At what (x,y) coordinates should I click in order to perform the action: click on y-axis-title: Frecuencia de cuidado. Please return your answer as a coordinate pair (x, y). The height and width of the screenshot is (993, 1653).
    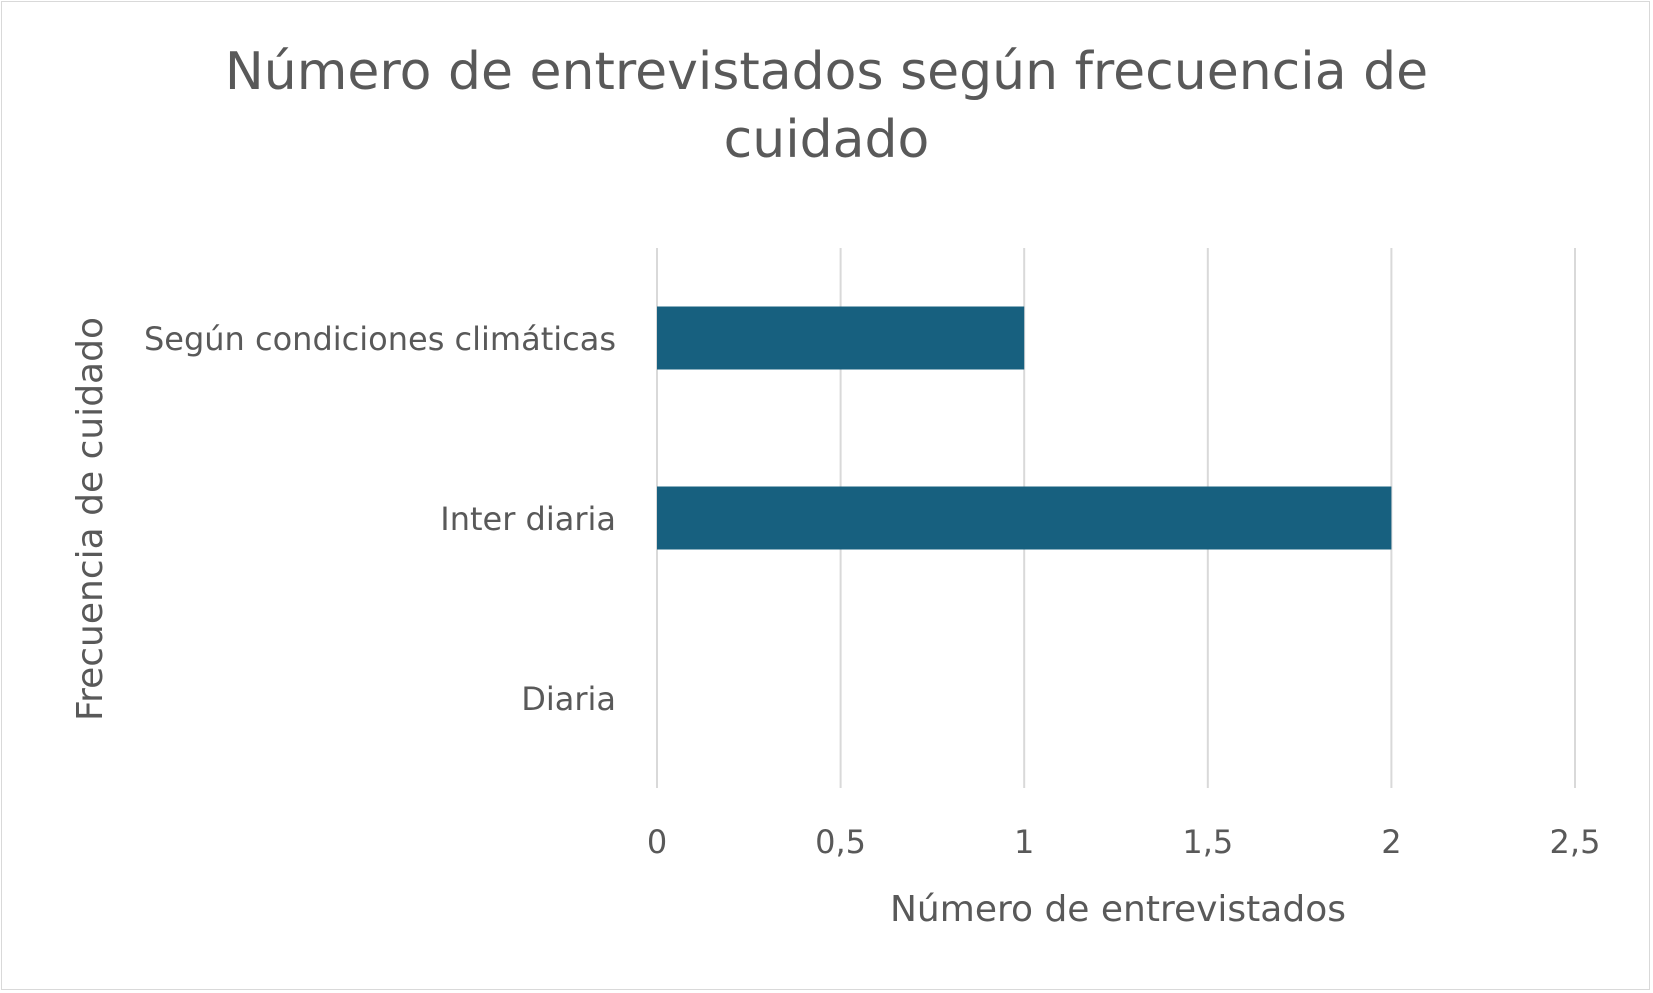
    Looking at the image, I should click on (90, 519).